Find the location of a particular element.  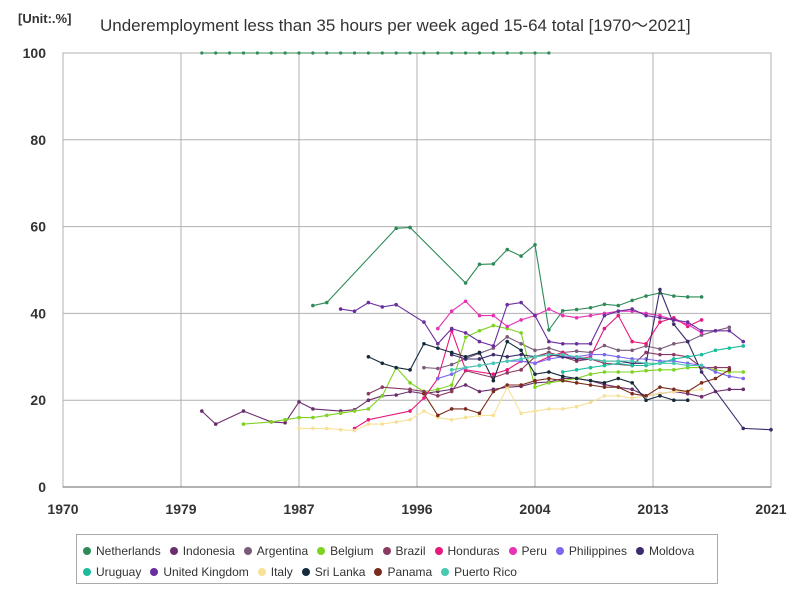

legend-item: Puerto Rico is located at coordinates (479, 572).